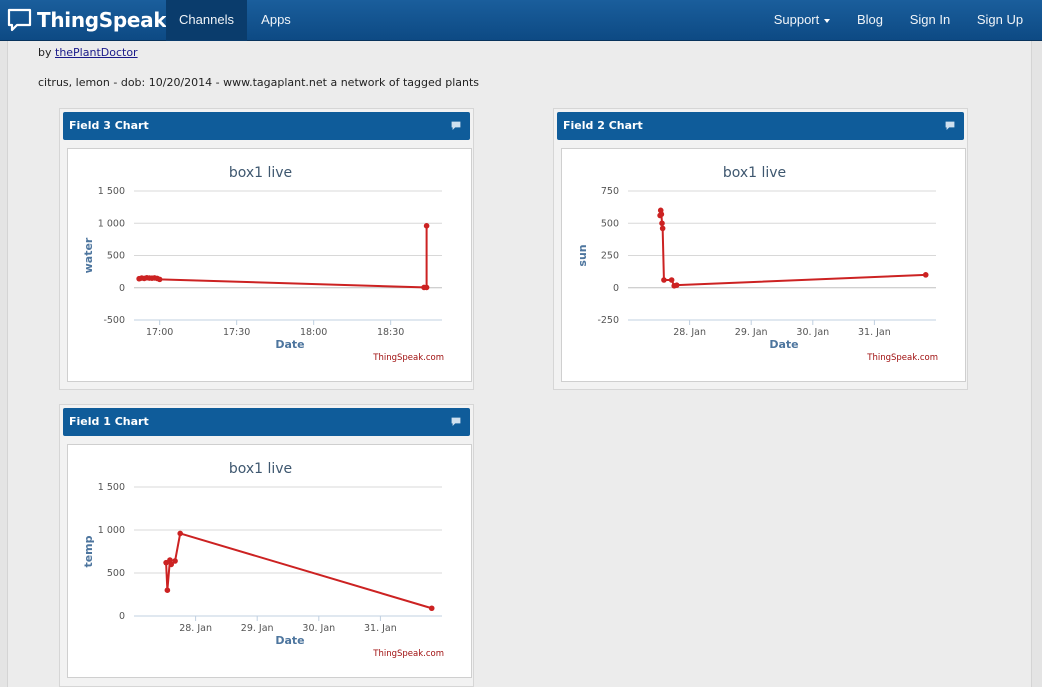 The height and width of the screenshot is (687, 1042). What do you see at coordinates (114, 320) in the screenshot?
I see `y-tick-label: -500` at bounding box center [114, 320].